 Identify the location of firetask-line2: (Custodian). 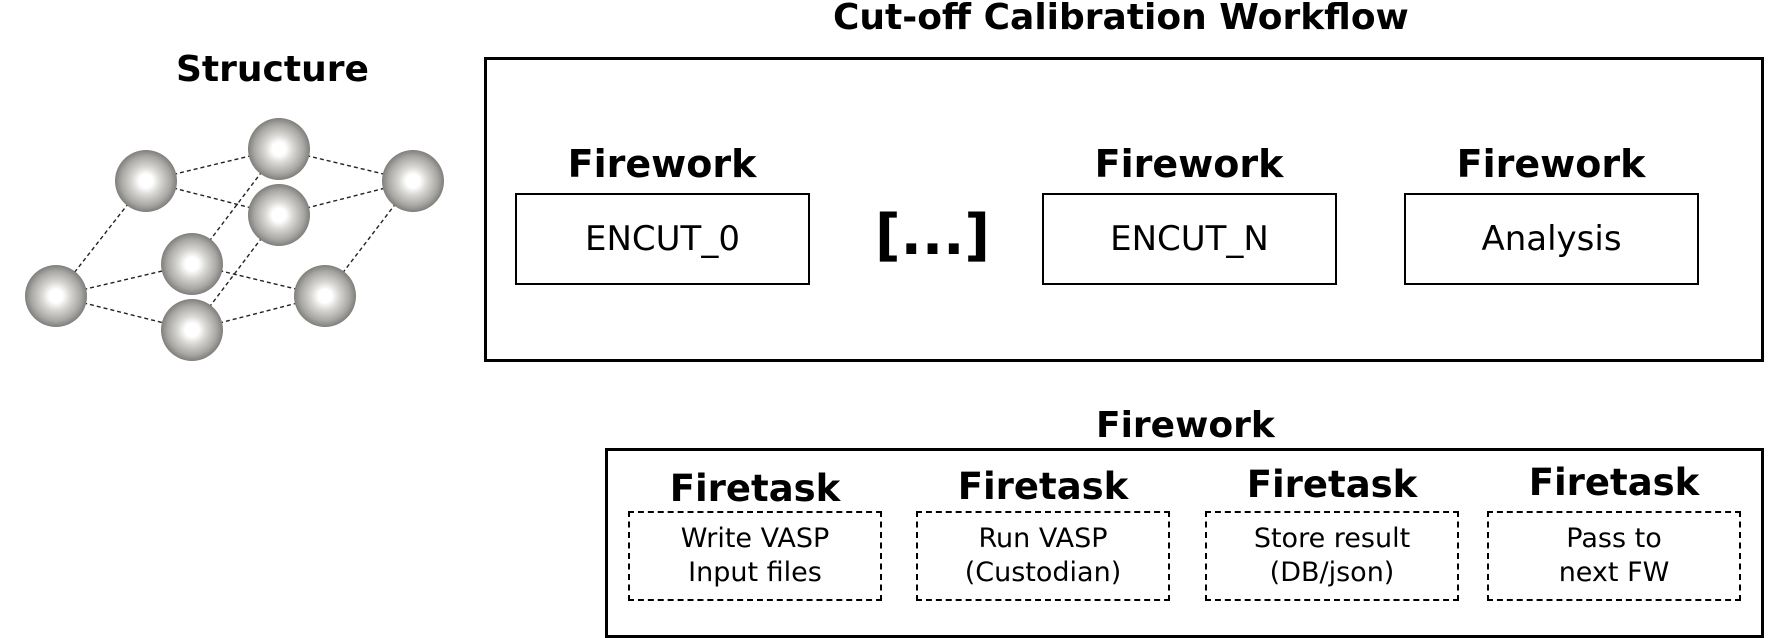
(1043, 572).